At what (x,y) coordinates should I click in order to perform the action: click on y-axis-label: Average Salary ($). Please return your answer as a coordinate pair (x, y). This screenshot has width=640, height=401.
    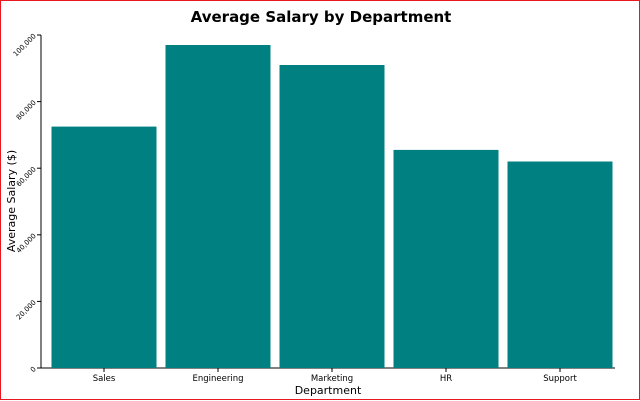
    Looking at the image, I should click on (11, 201).